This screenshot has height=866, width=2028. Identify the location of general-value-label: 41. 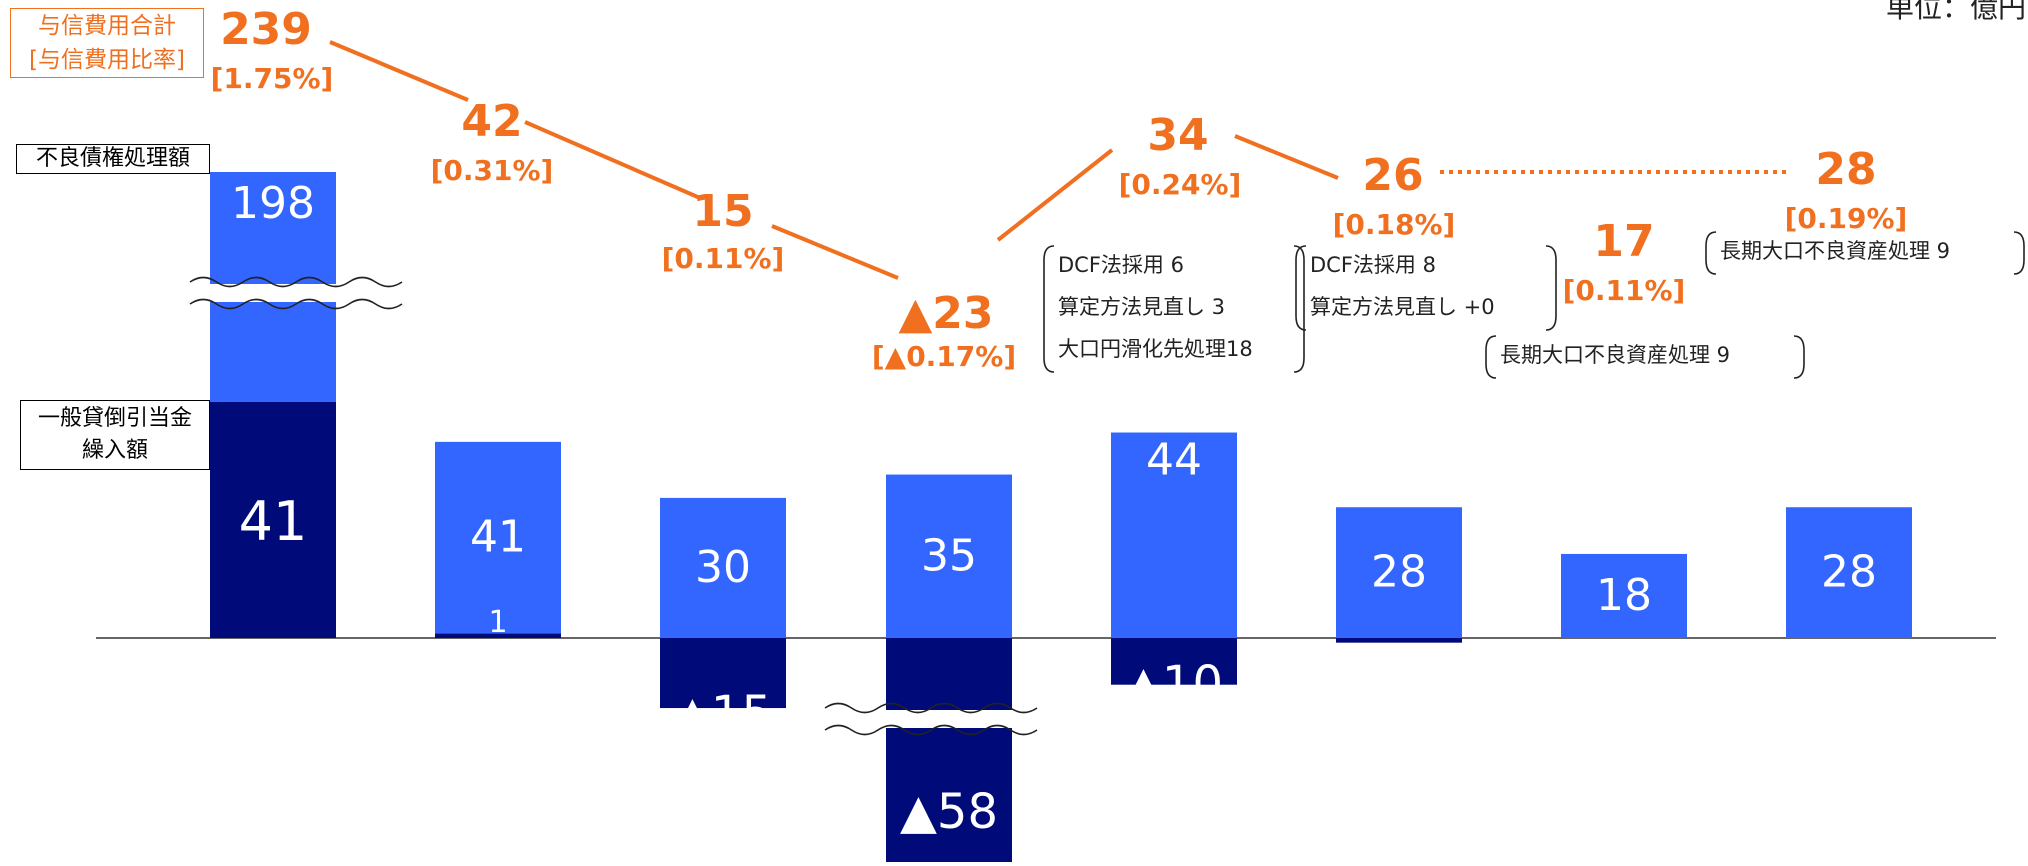
(273, 521).